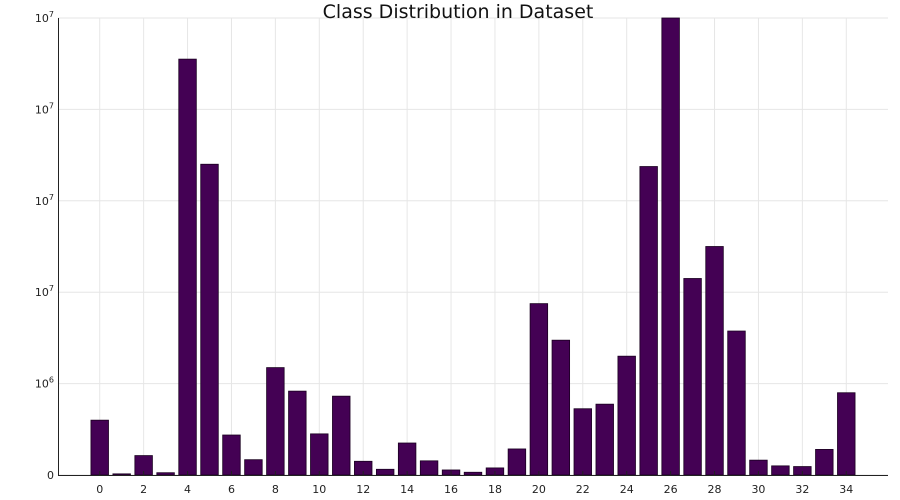  What do you see at coordinates (671, 489) in the screenshot?
I see `x-tick-label: 26` at bounding box center [671, 489].